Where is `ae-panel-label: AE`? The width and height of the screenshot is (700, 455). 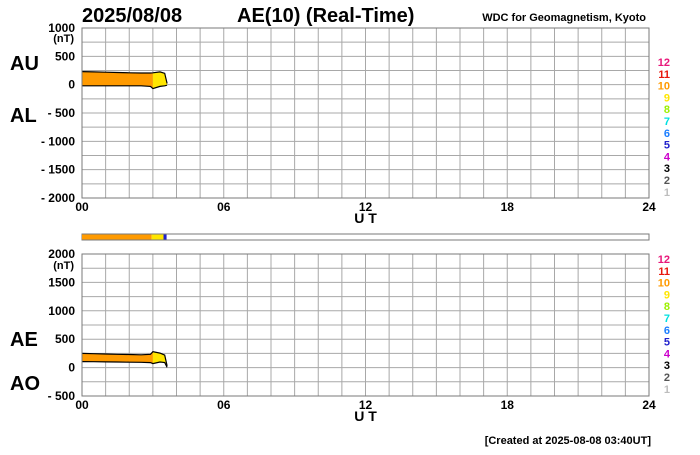
ae-panel-label: AE is located at coordinates (24, 340).